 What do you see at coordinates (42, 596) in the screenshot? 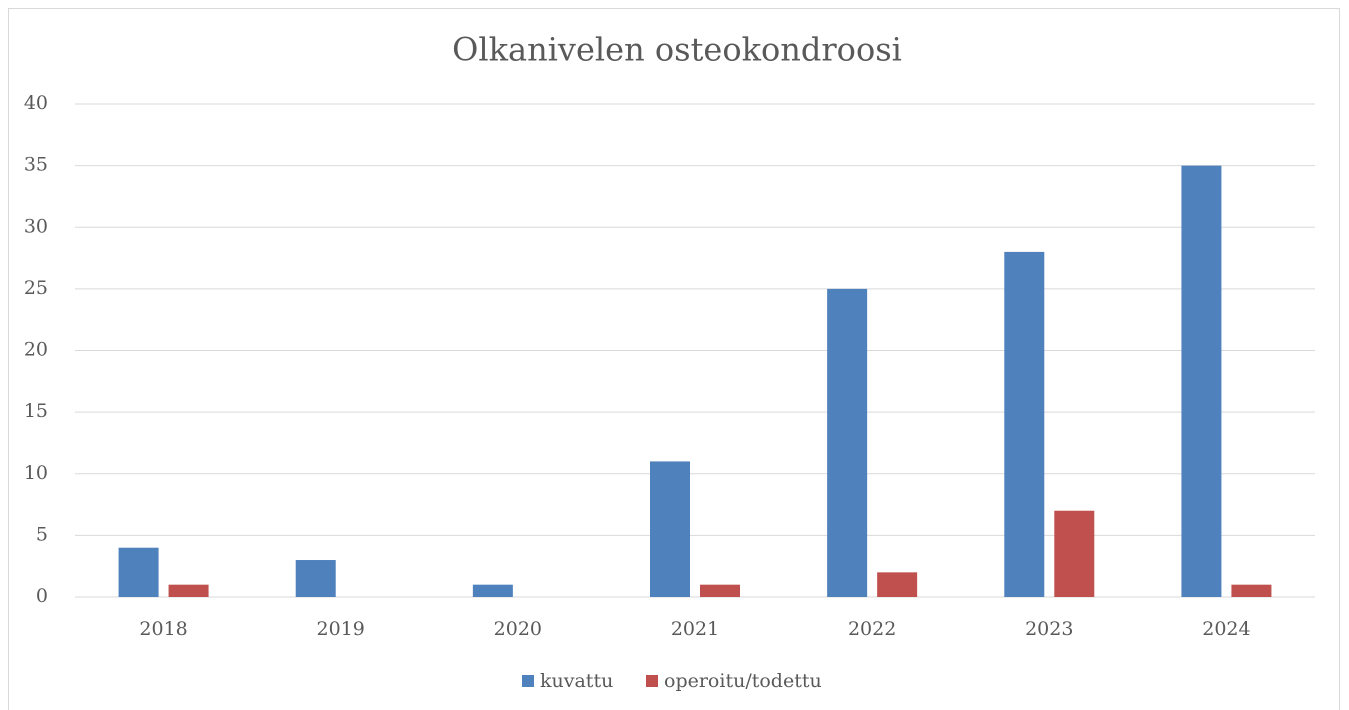
I see `y-tick-label: 0` at bounding box center [42, 596].